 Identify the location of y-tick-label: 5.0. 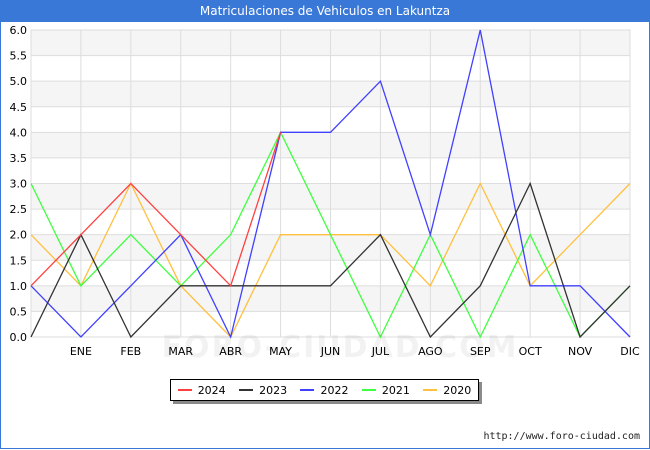
(19, 81).